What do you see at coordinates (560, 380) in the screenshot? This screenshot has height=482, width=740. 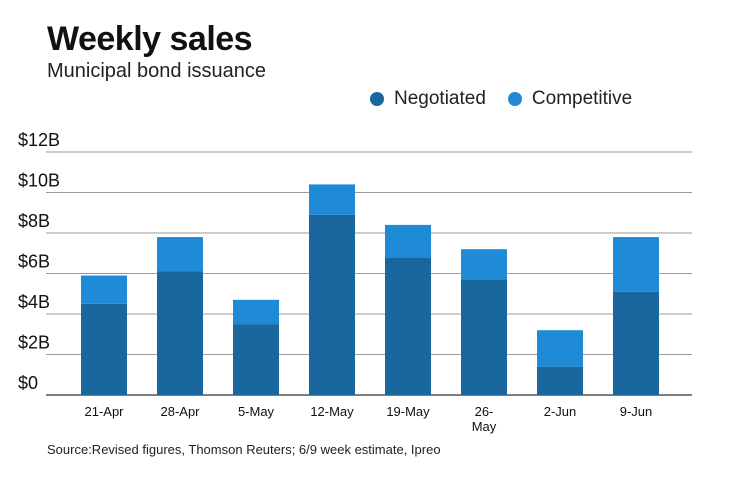 I see `bar-negotiated-2-Jun` at bounding box center [560, 380].